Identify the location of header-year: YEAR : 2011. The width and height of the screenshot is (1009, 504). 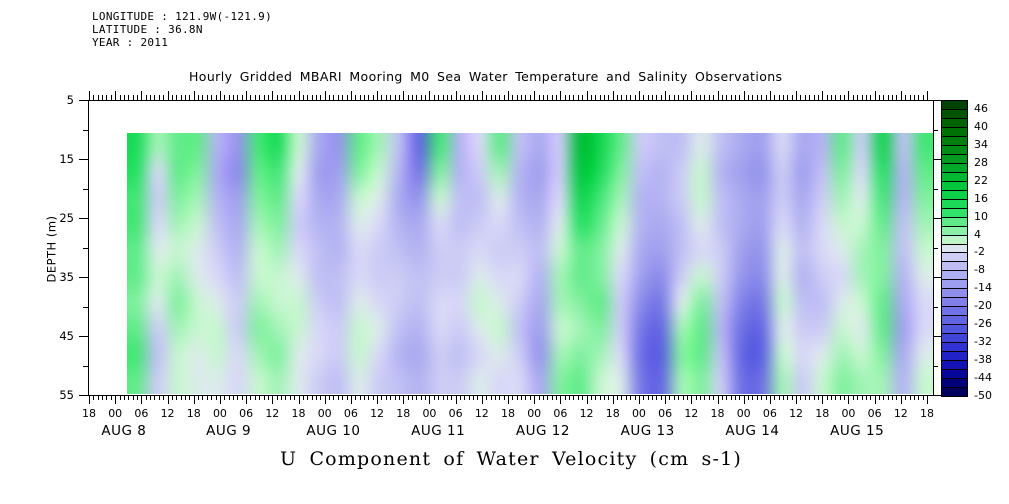
(130, 42).